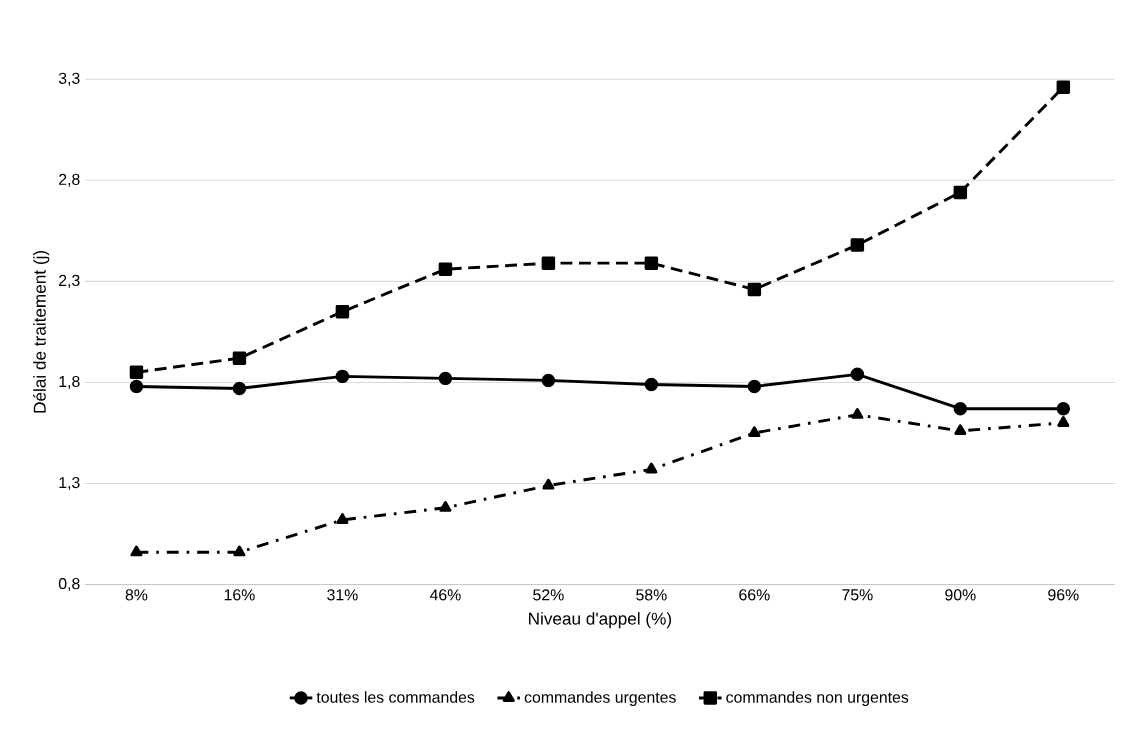  I want to click on x-tick-label: 16%, so click(239, 595).